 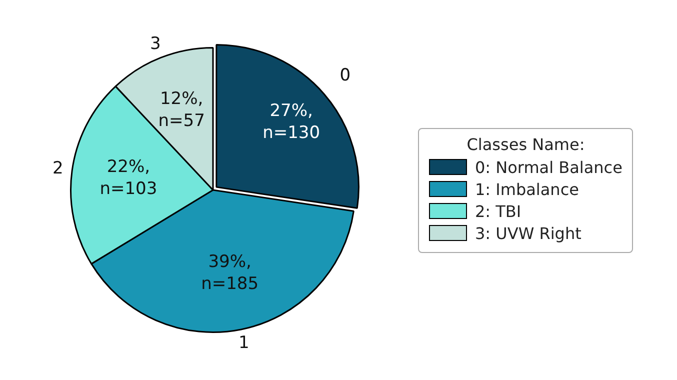 What do you see at coordinates (181, 110) in the screenshot?
I see `data-label: 12%, n=57` at bounding box center [181, 110].